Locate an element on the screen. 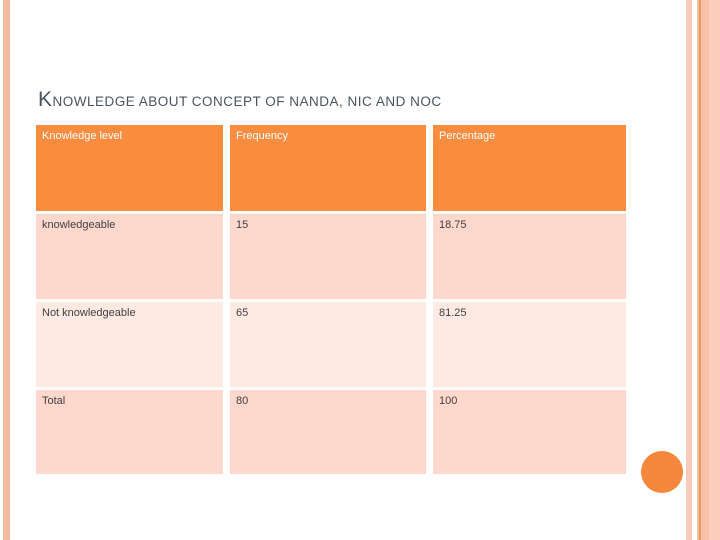 The image size is (720, 540). table-header-knowledge-level: Knowledge level is located at coordinates (129, 168).